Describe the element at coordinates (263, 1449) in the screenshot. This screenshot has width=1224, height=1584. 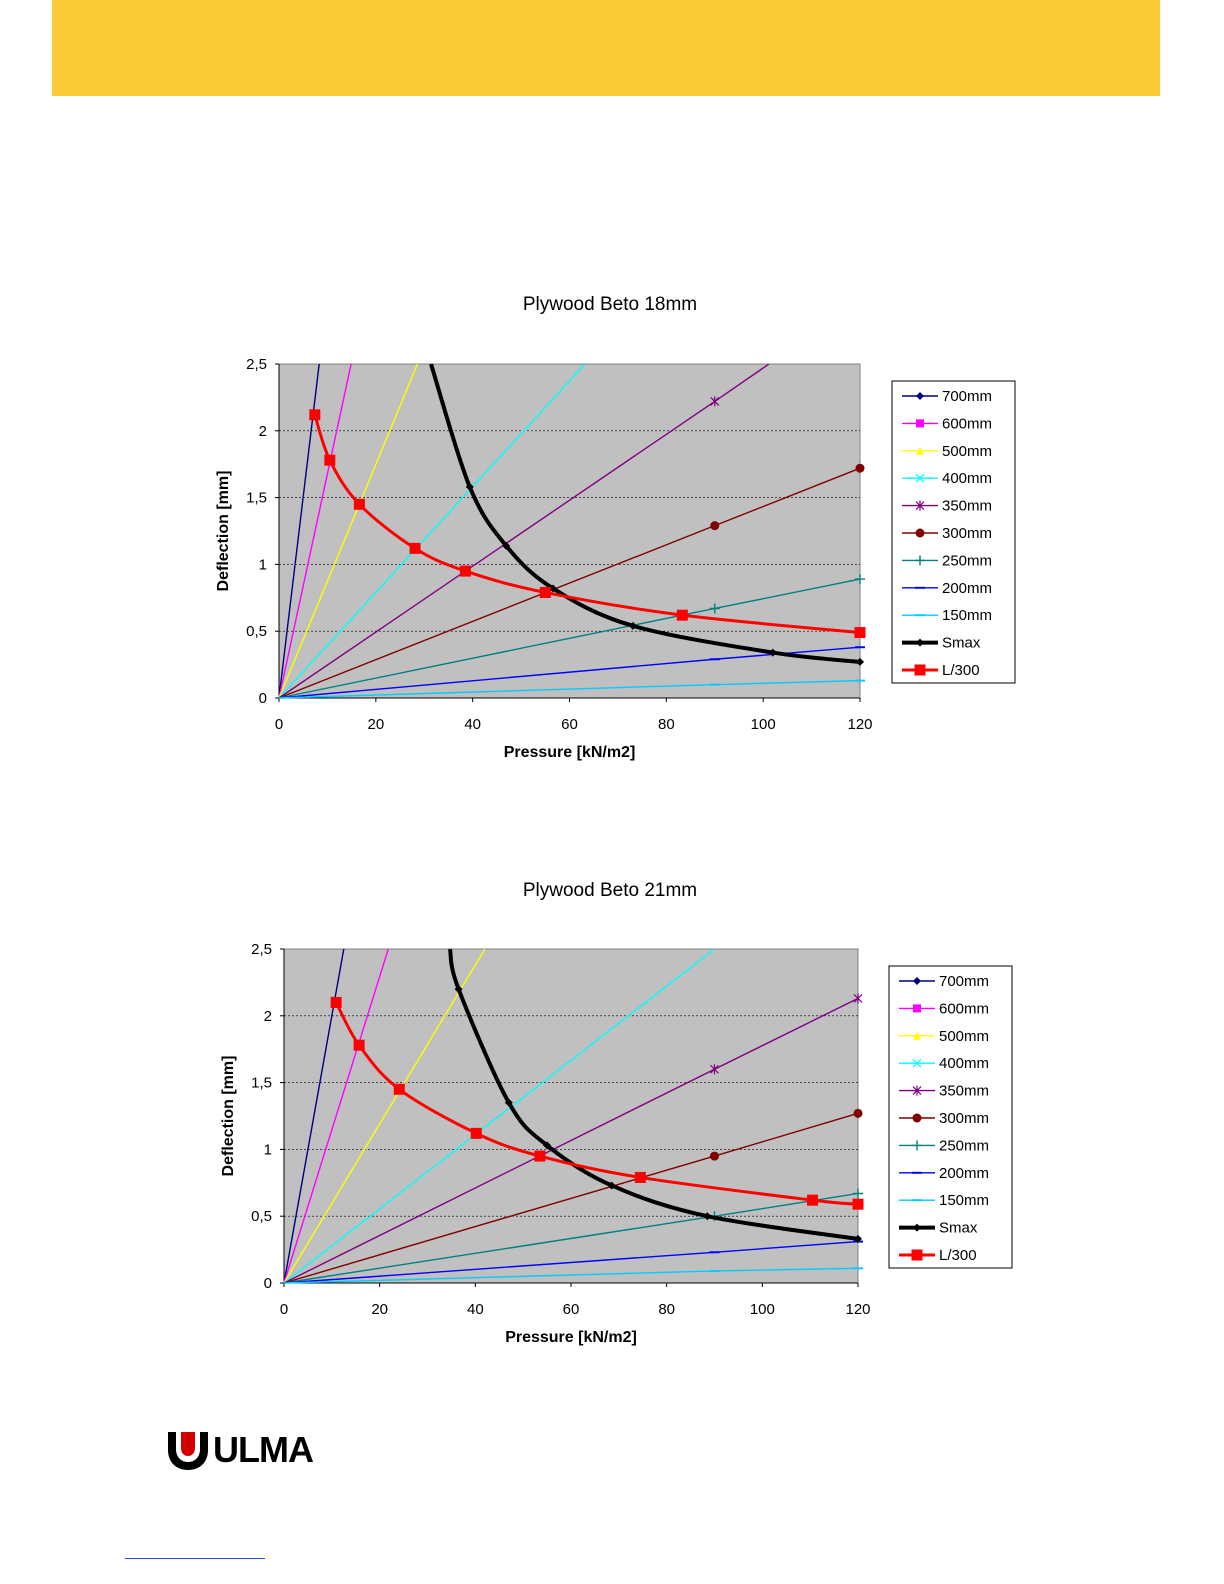
I see `logo-text: ULMA` at that location.